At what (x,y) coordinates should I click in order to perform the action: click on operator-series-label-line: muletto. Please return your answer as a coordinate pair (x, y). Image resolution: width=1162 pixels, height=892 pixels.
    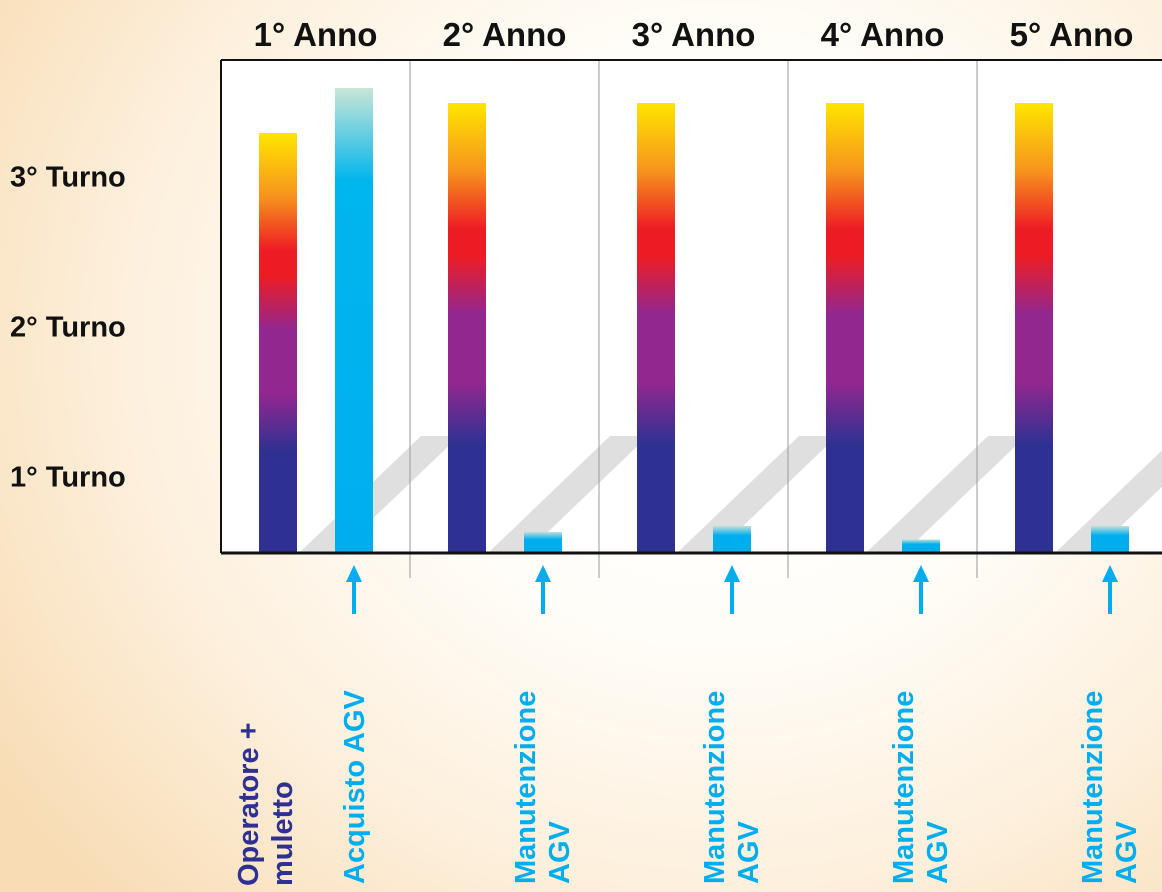
    Looking at the image, I should click on (283, 833).